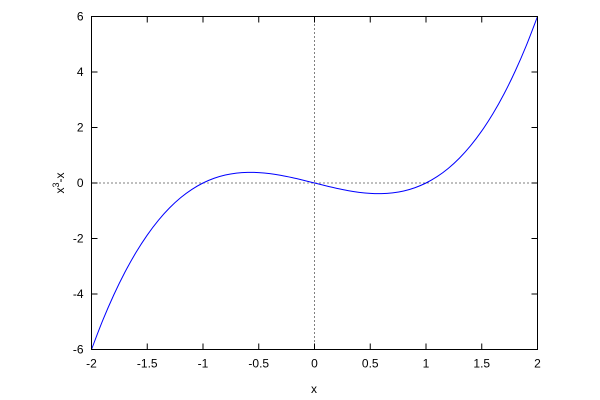  I want to click on x-tick-label: 1.5, so click(481, 364).